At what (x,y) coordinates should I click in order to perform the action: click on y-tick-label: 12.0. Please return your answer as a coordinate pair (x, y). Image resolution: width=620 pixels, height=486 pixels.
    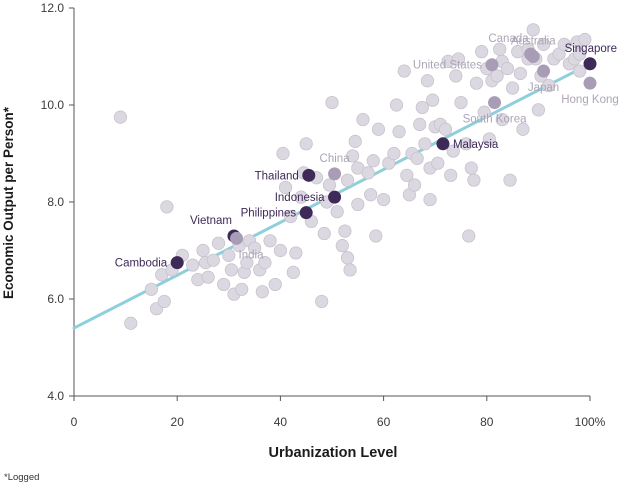
    Looking at the image, I should click on (53, 8).